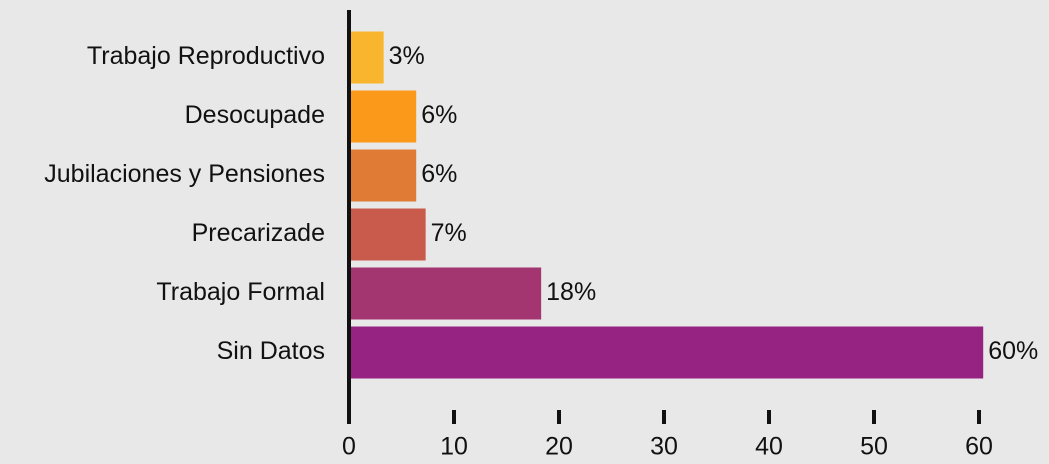 This screenshot has width=1049, height=464. What do you see at coordinates (769, 447) in the screenshot?
I see `x-tick-label: 40` at bounding box center [769, 447].